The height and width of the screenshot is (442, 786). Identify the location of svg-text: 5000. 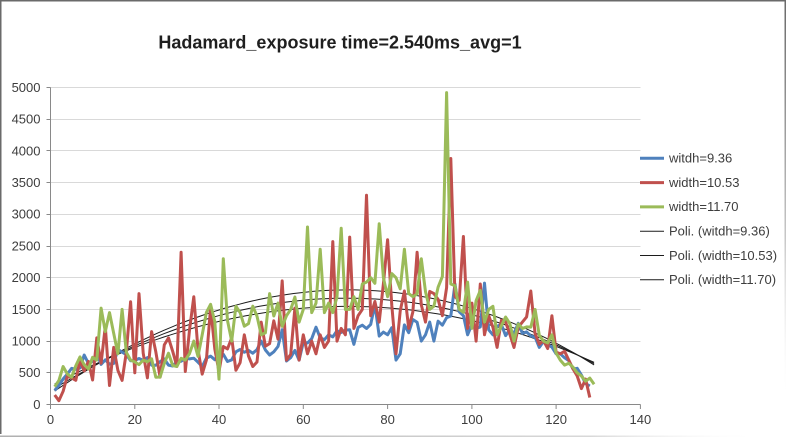
(26, 87).